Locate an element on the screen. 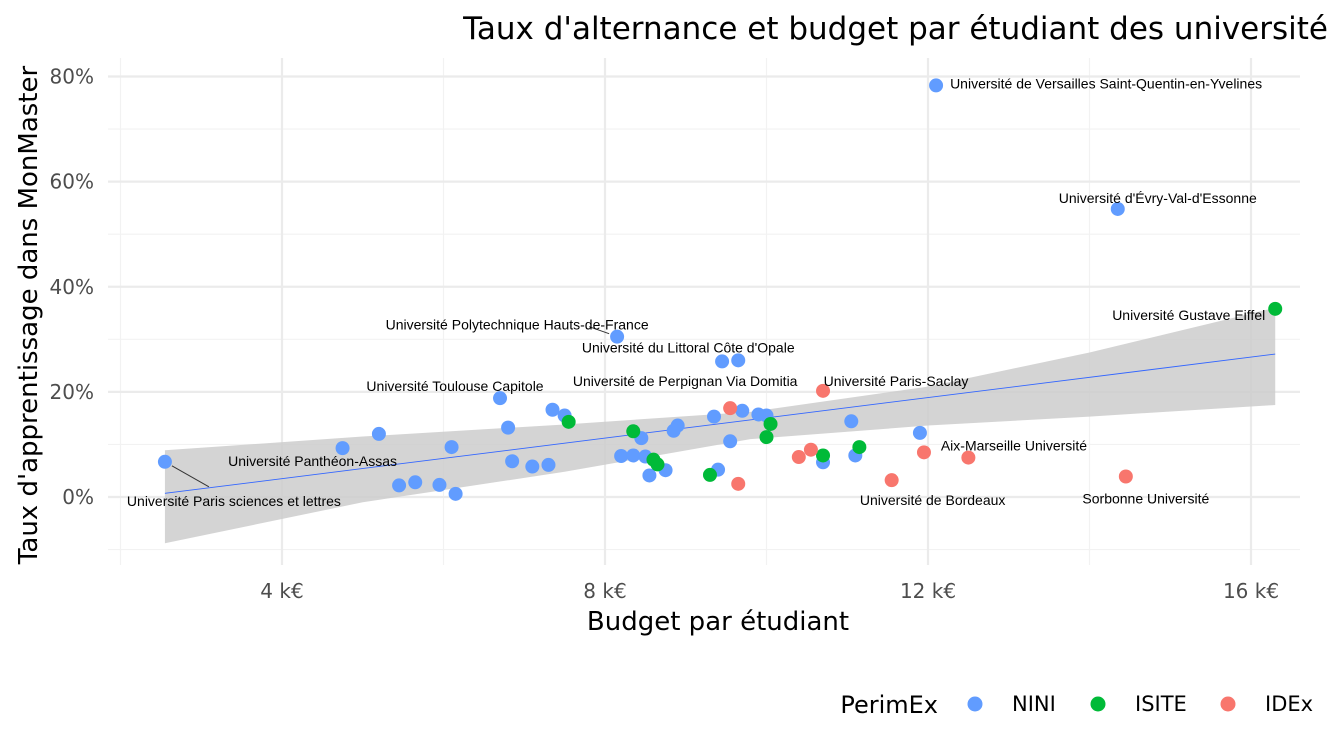  point-label: Université d'Évry-Val-d'Essonne is located at coordinates (1158, 198).